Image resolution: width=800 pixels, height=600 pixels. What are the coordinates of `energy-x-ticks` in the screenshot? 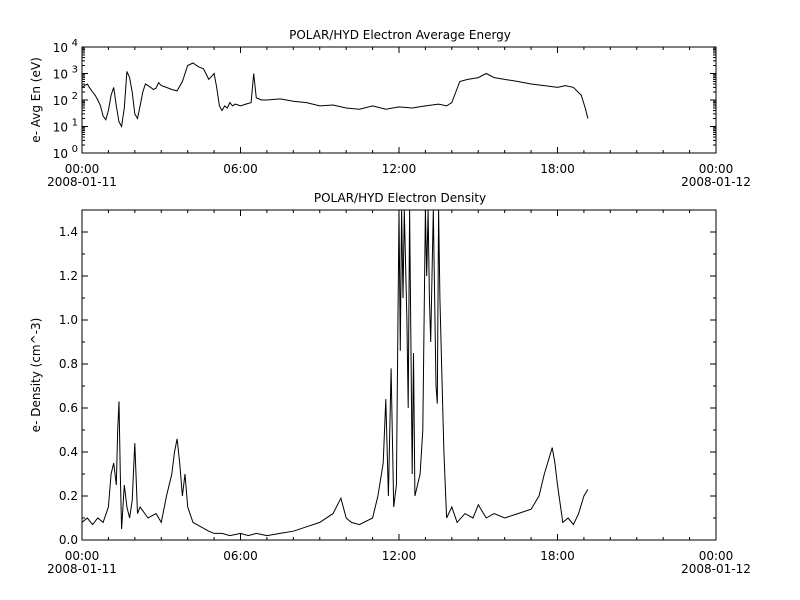 It's located at (399, 100).